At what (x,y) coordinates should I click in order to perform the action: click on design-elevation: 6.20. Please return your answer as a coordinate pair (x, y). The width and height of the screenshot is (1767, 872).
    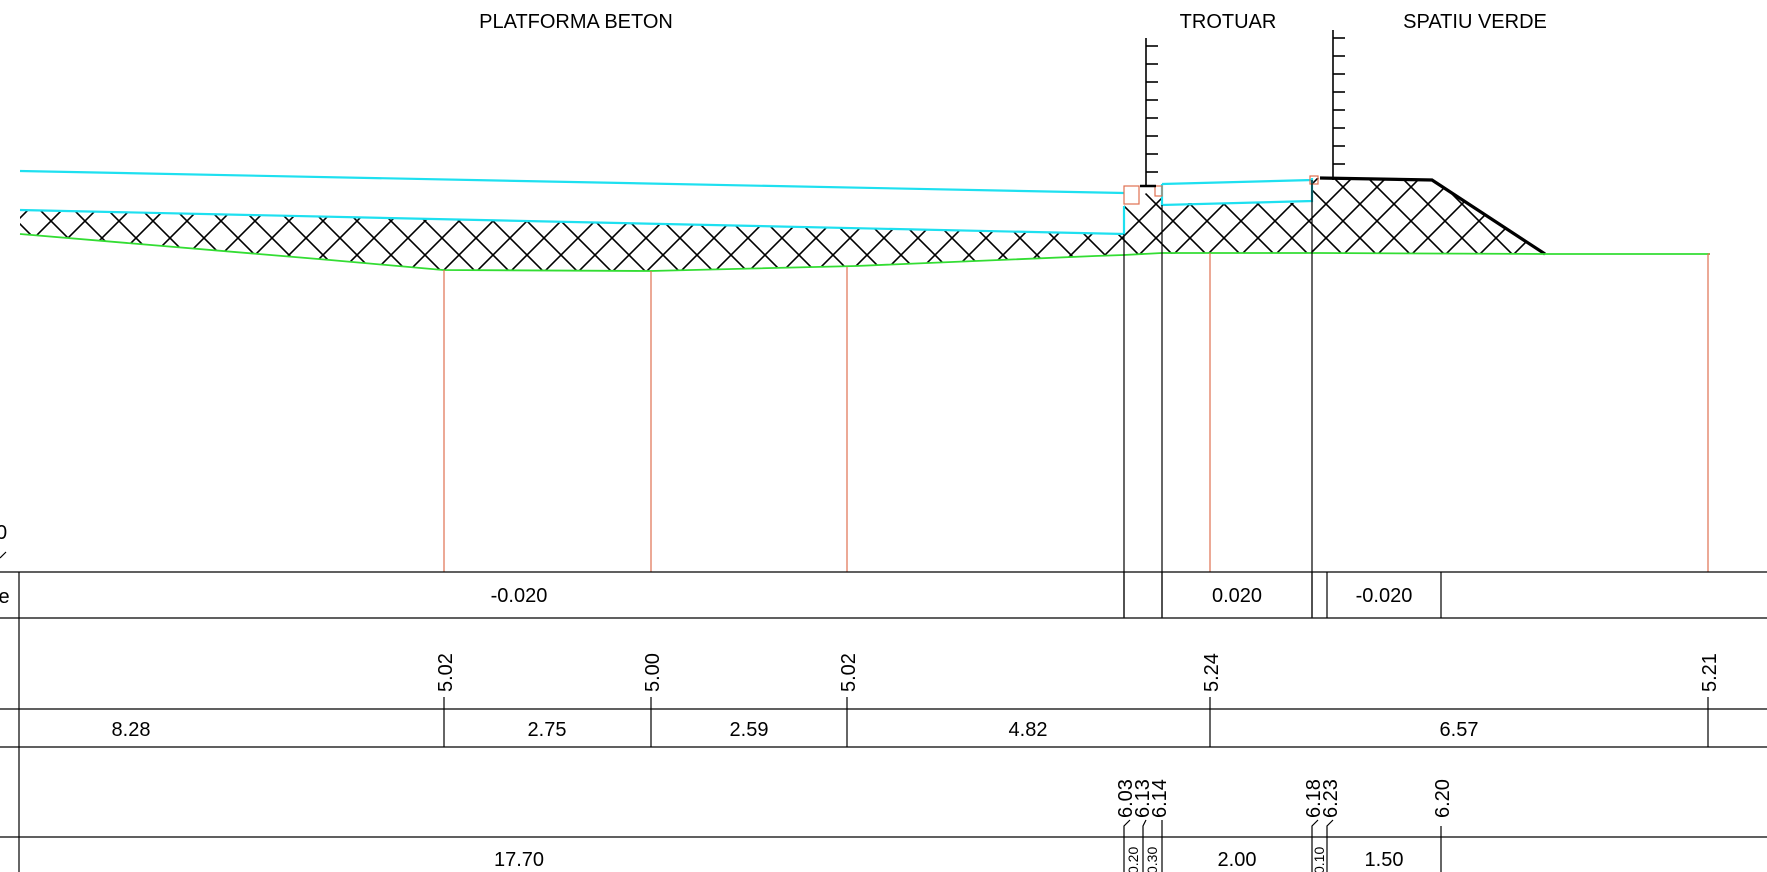
    Looking at the image, I should click on (1443, 798).